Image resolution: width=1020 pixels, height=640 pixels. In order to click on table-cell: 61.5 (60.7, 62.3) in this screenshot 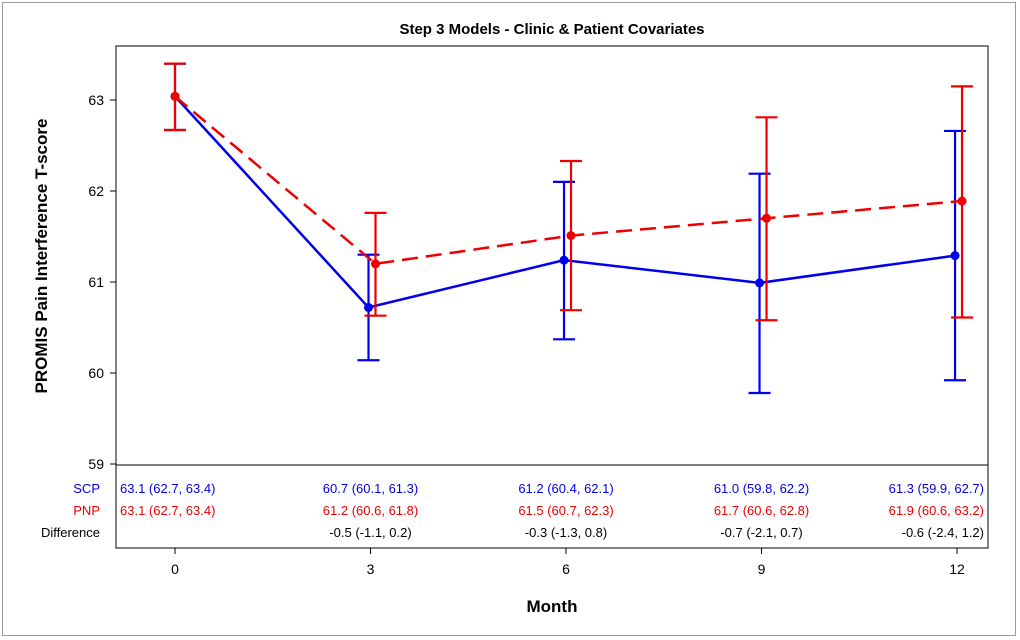, I will do `click(565, 510)`.